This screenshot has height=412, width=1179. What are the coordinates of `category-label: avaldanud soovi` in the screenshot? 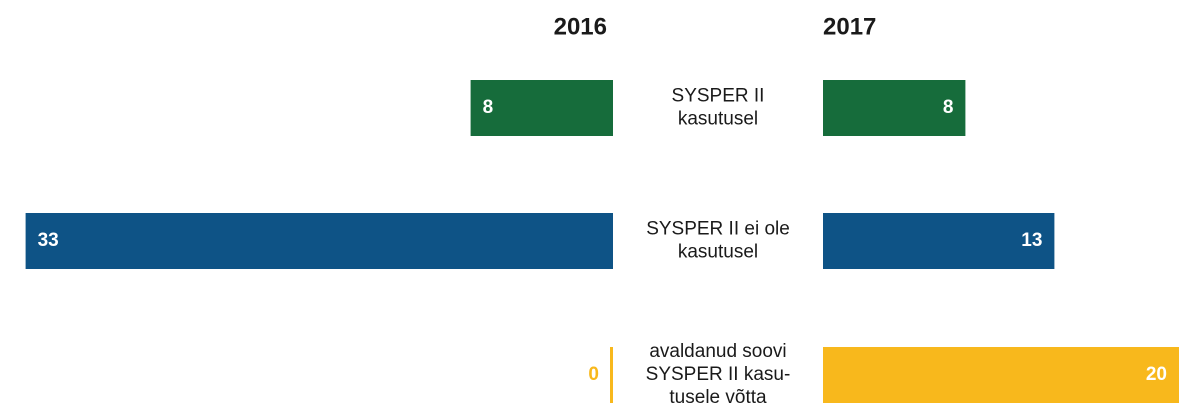 It's located at (717, 351).